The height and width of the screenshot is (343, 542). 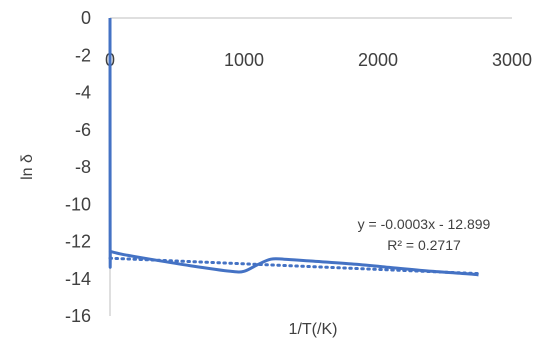 I want to click on y-axis-title: ln δ, so click(x=27, y=167).